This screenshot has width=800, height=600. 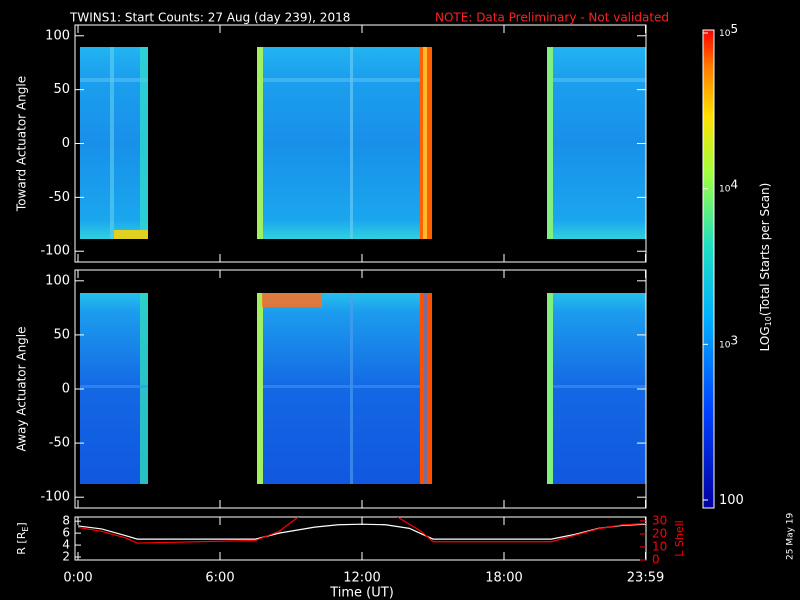 What do you see at coordinates (679, 538) in the screenshot?
I see `y2-axis-label: L Shell` at bounding box center [679, 538].